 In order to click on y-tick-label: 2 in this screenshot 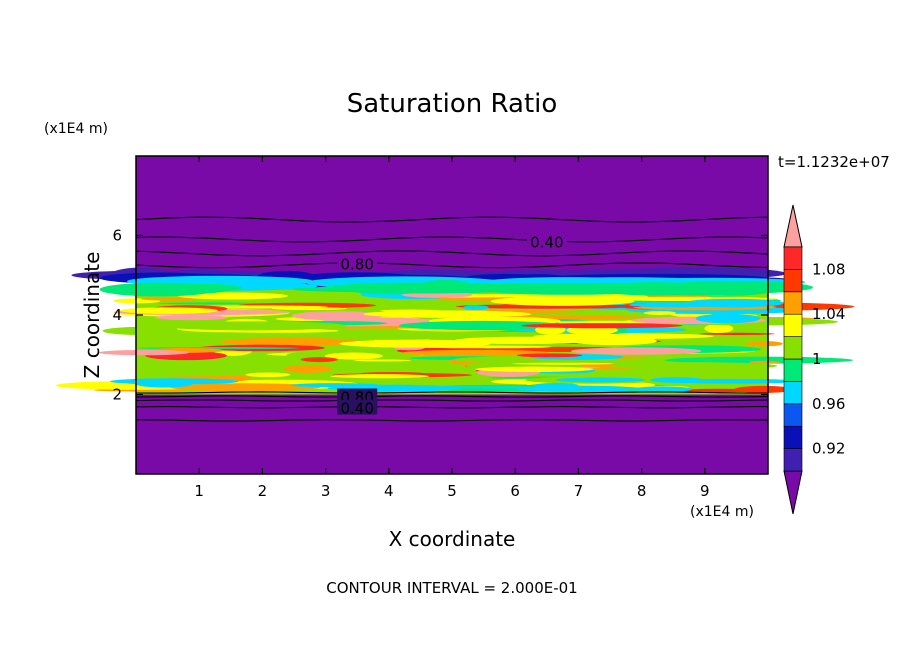, I will do `click(117, 395)`.